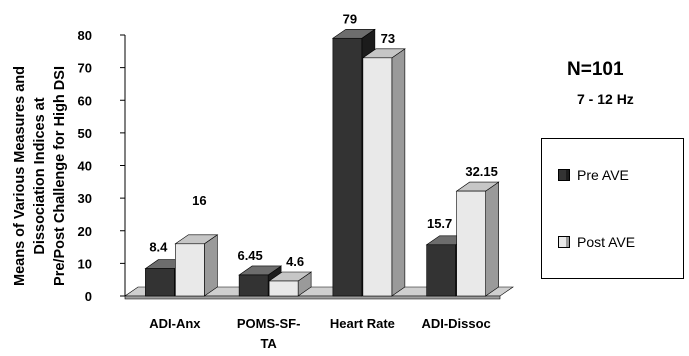  I want to click on y-tick-label: 10, so click(85, 263).